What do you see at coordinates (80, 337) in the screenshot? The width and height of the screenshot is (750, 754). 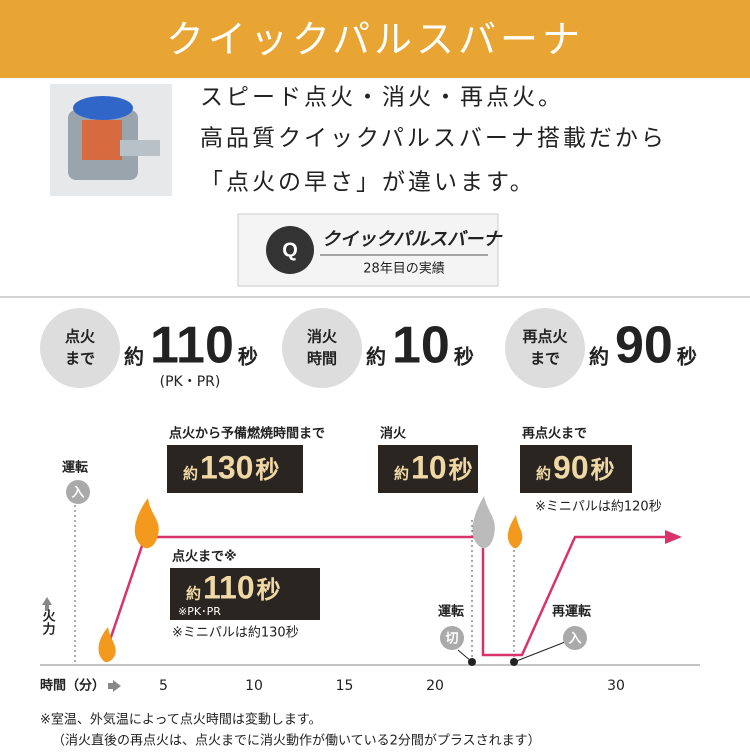 I see `stat-label: 点火` at bounding box center [80, 337].